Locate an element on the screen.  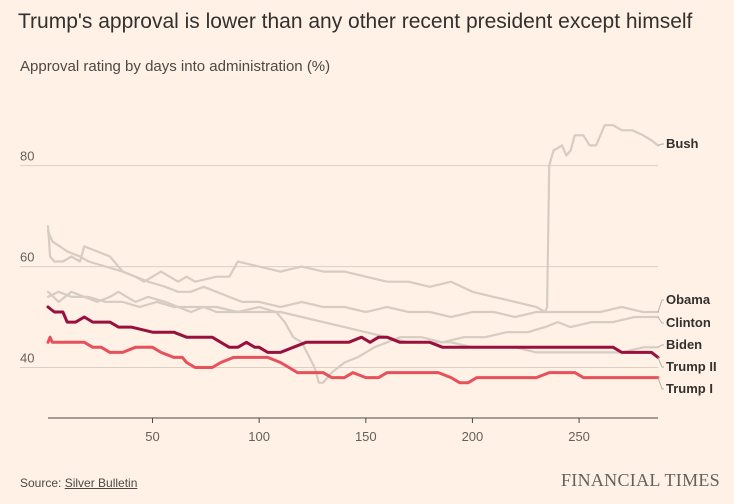
x-tick-label: 100 is located at coordinates (259, 436).